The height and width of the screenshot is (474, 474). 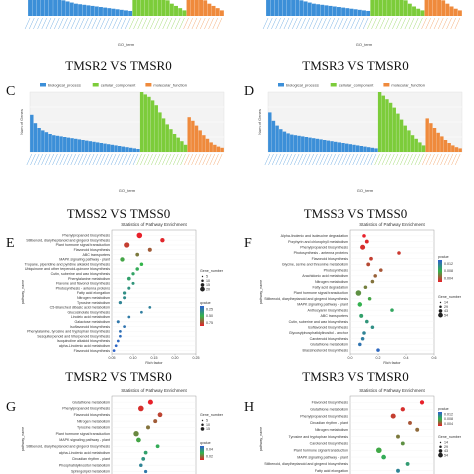 What do you see at coordinates (331, 282) in the screenshot?
I see `pathway-label: Nitrogen metabolism` at bounding box center [331, 282].